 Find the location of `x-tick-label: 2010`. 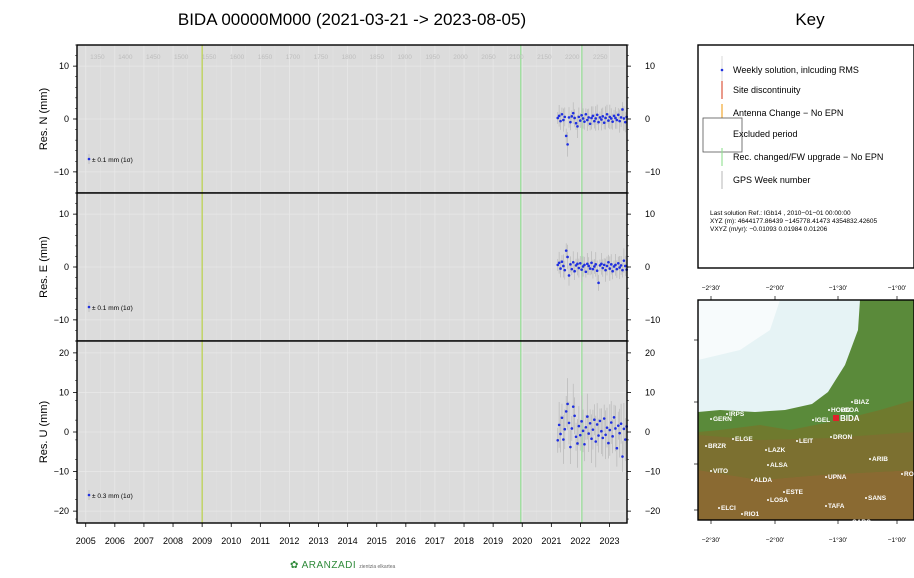

x-tick-label: 2010 is located at coordinates (231, 541).